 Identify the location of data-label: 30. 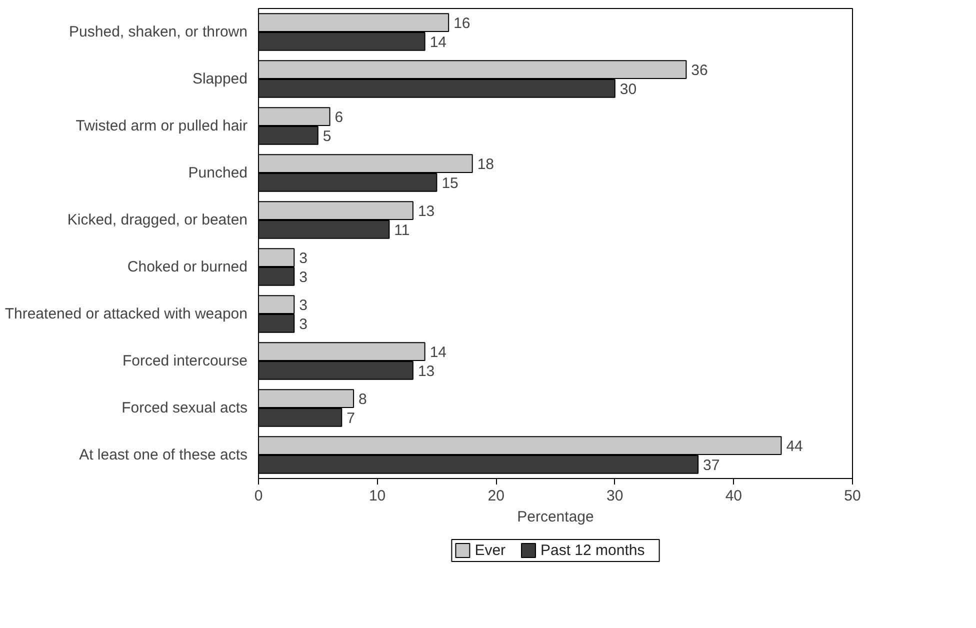
(628, 89).